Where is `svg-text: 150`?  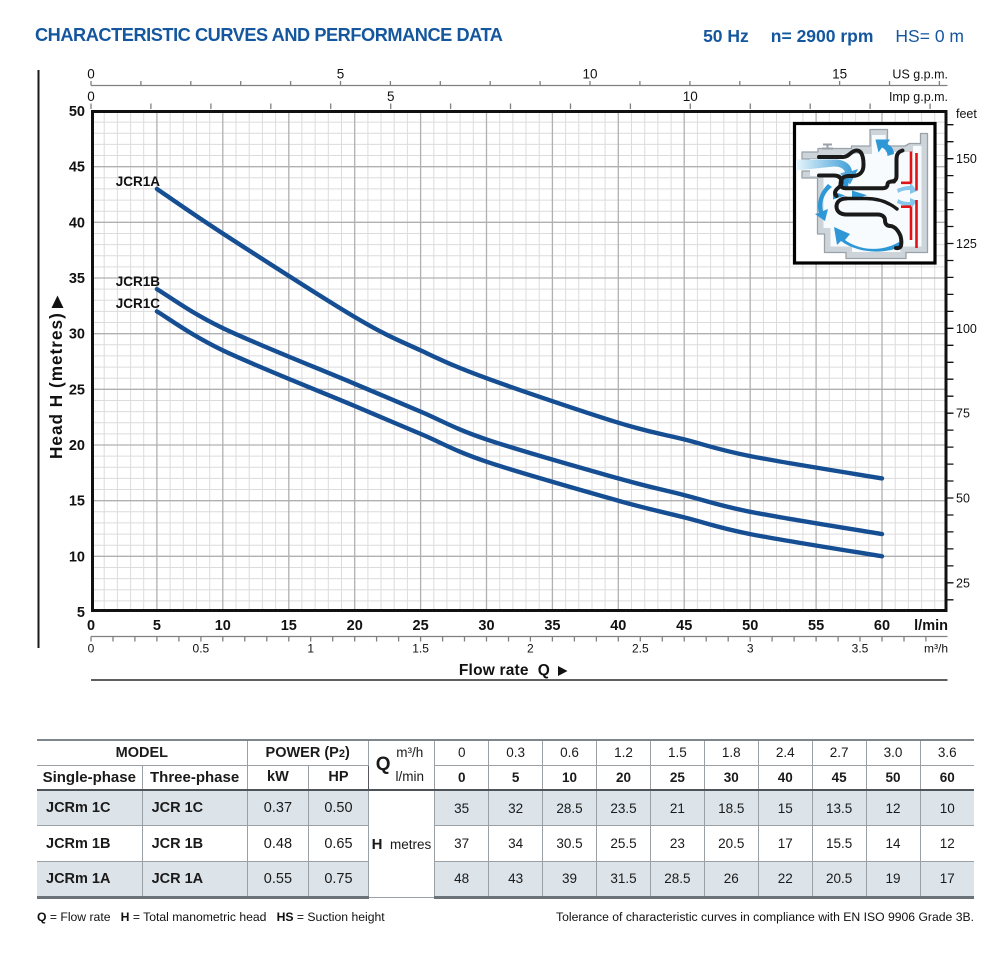
svg-text: 150 is located at coordinates (966, 159).